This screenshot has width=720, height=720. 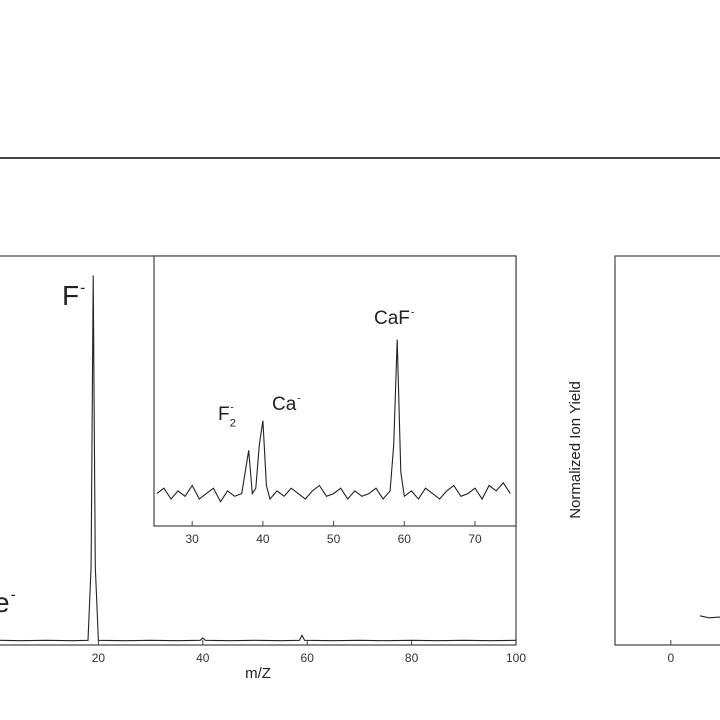 What do you see at coordinates (5, 602) in the screenshot?
I see `peak-label-text: e` at bounding box center [5, 602].